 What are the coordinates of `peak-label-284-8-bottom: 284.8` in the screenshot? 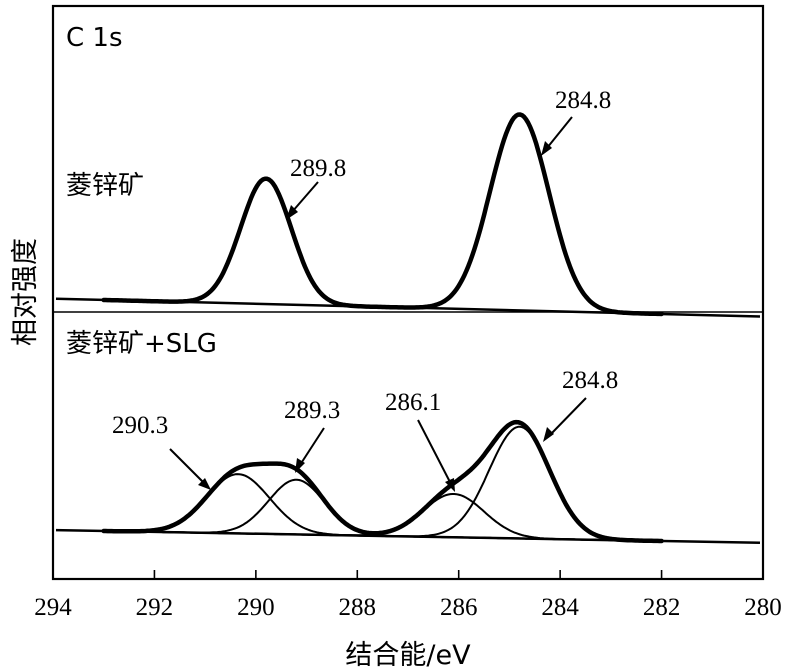 It's located at (590, 380).